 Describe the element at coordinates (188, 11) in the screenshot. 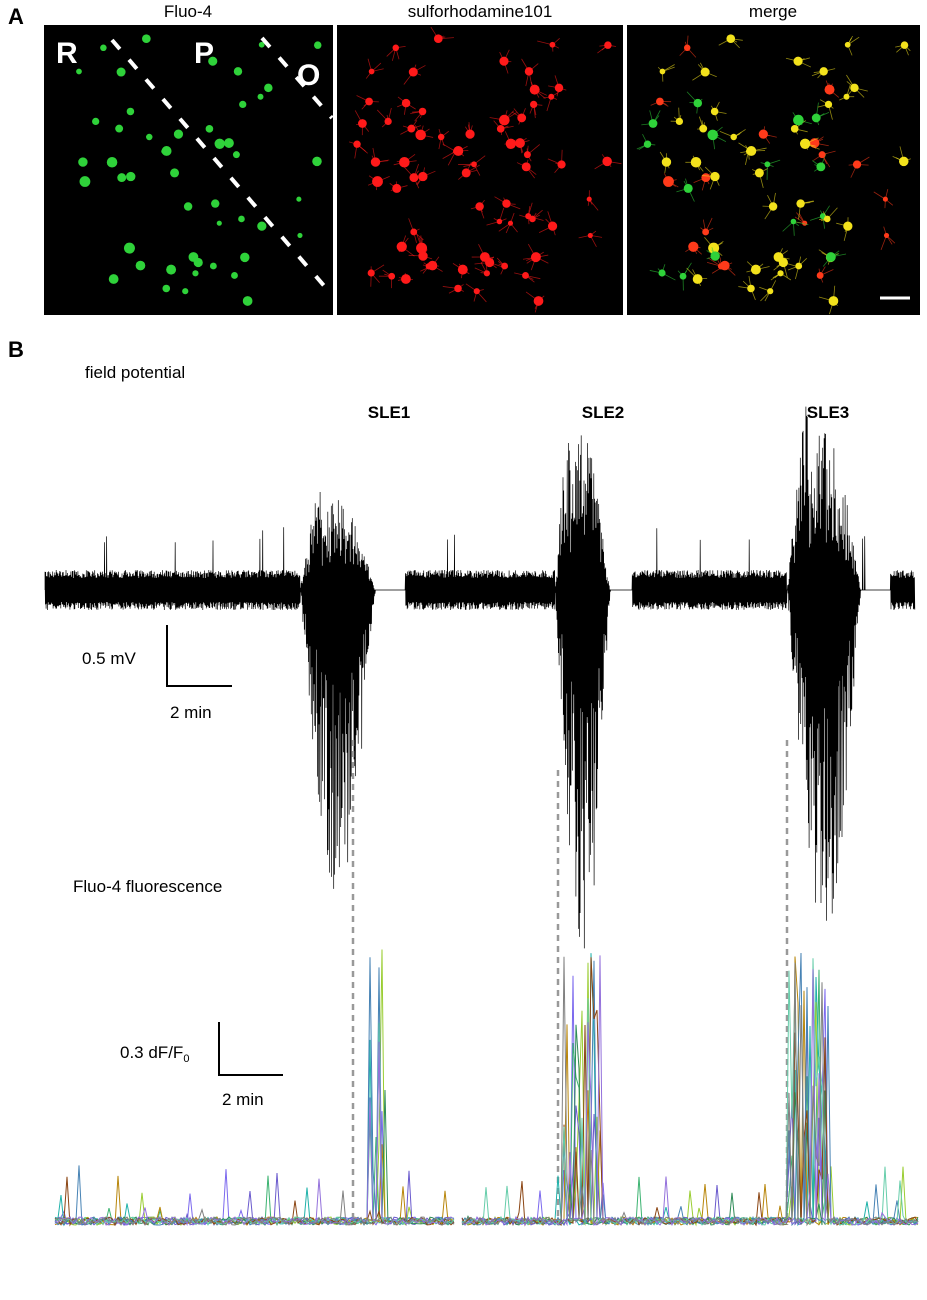

I see `image-title: Fluo-4` at that location.